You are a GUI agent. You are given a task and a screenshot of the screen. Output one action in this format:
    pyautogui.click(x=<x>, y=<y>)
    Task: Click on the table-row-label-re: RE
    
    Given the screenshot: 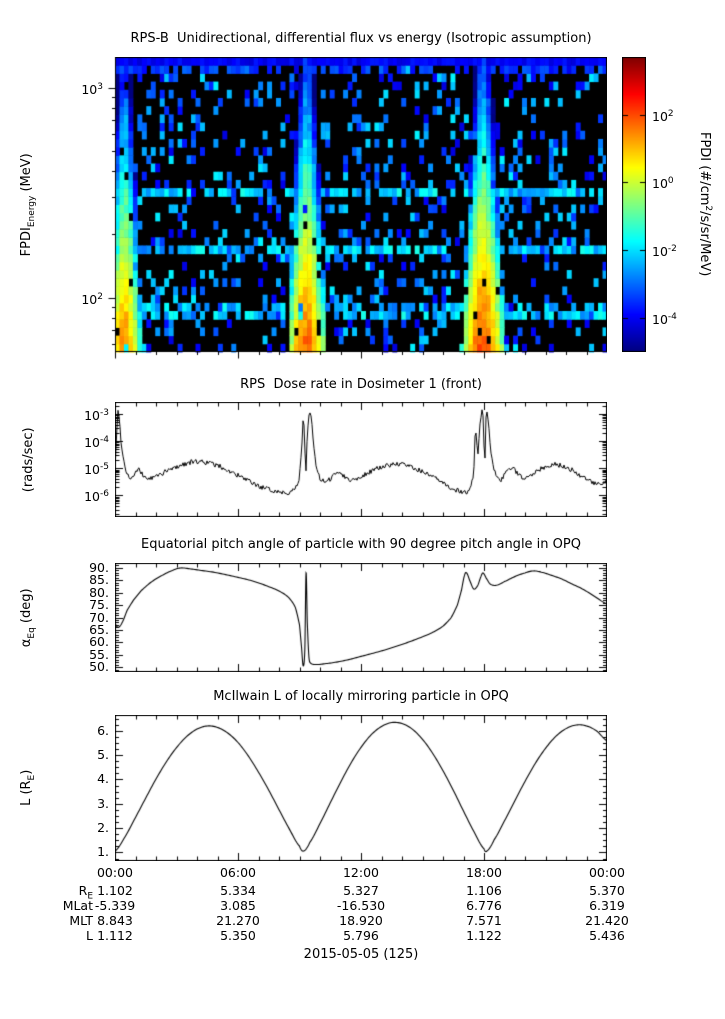 What is the action you would take?
    pyautogui.click(x=85, y=892)
    